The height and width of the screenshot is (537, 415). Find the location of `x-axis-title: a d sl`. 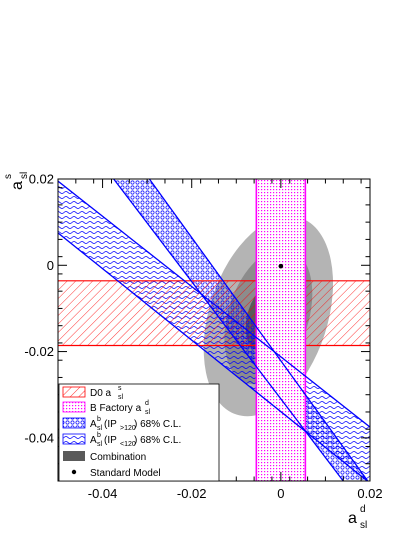

x-axis-title: a d sl is located at coordinates (357, 517).